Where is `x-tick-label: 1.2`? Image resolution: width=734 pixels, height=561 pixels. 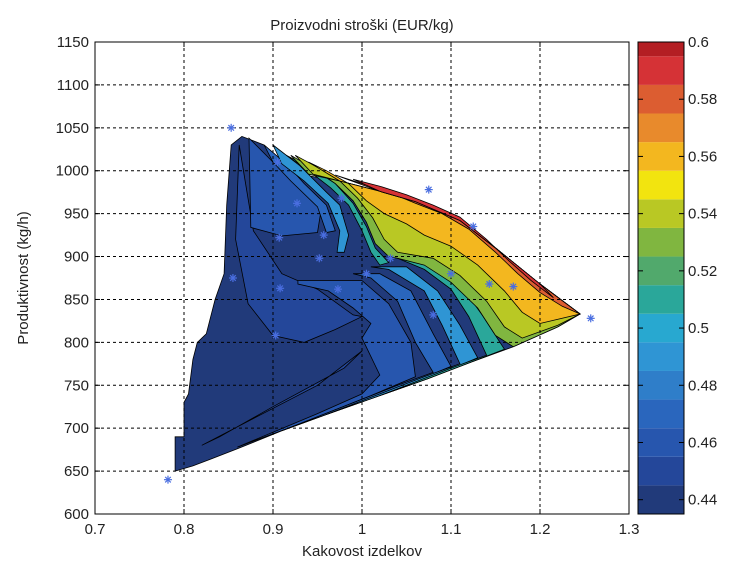 x-tick-label: 1.2 is located at coordinates (540, 529).